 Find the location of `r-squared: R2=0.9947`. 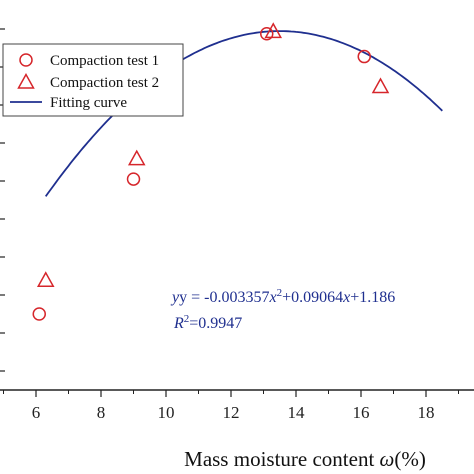

r-squared: R2=0.9947 is located at coordinates (207, 322).